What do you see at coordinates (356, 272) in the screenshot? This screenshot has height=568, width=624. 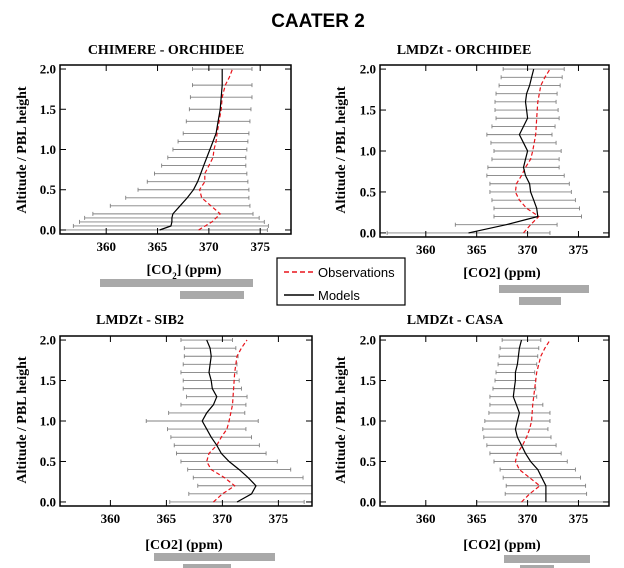 I see `legend-observations-label: Observations` at bounding box center [356, 272].